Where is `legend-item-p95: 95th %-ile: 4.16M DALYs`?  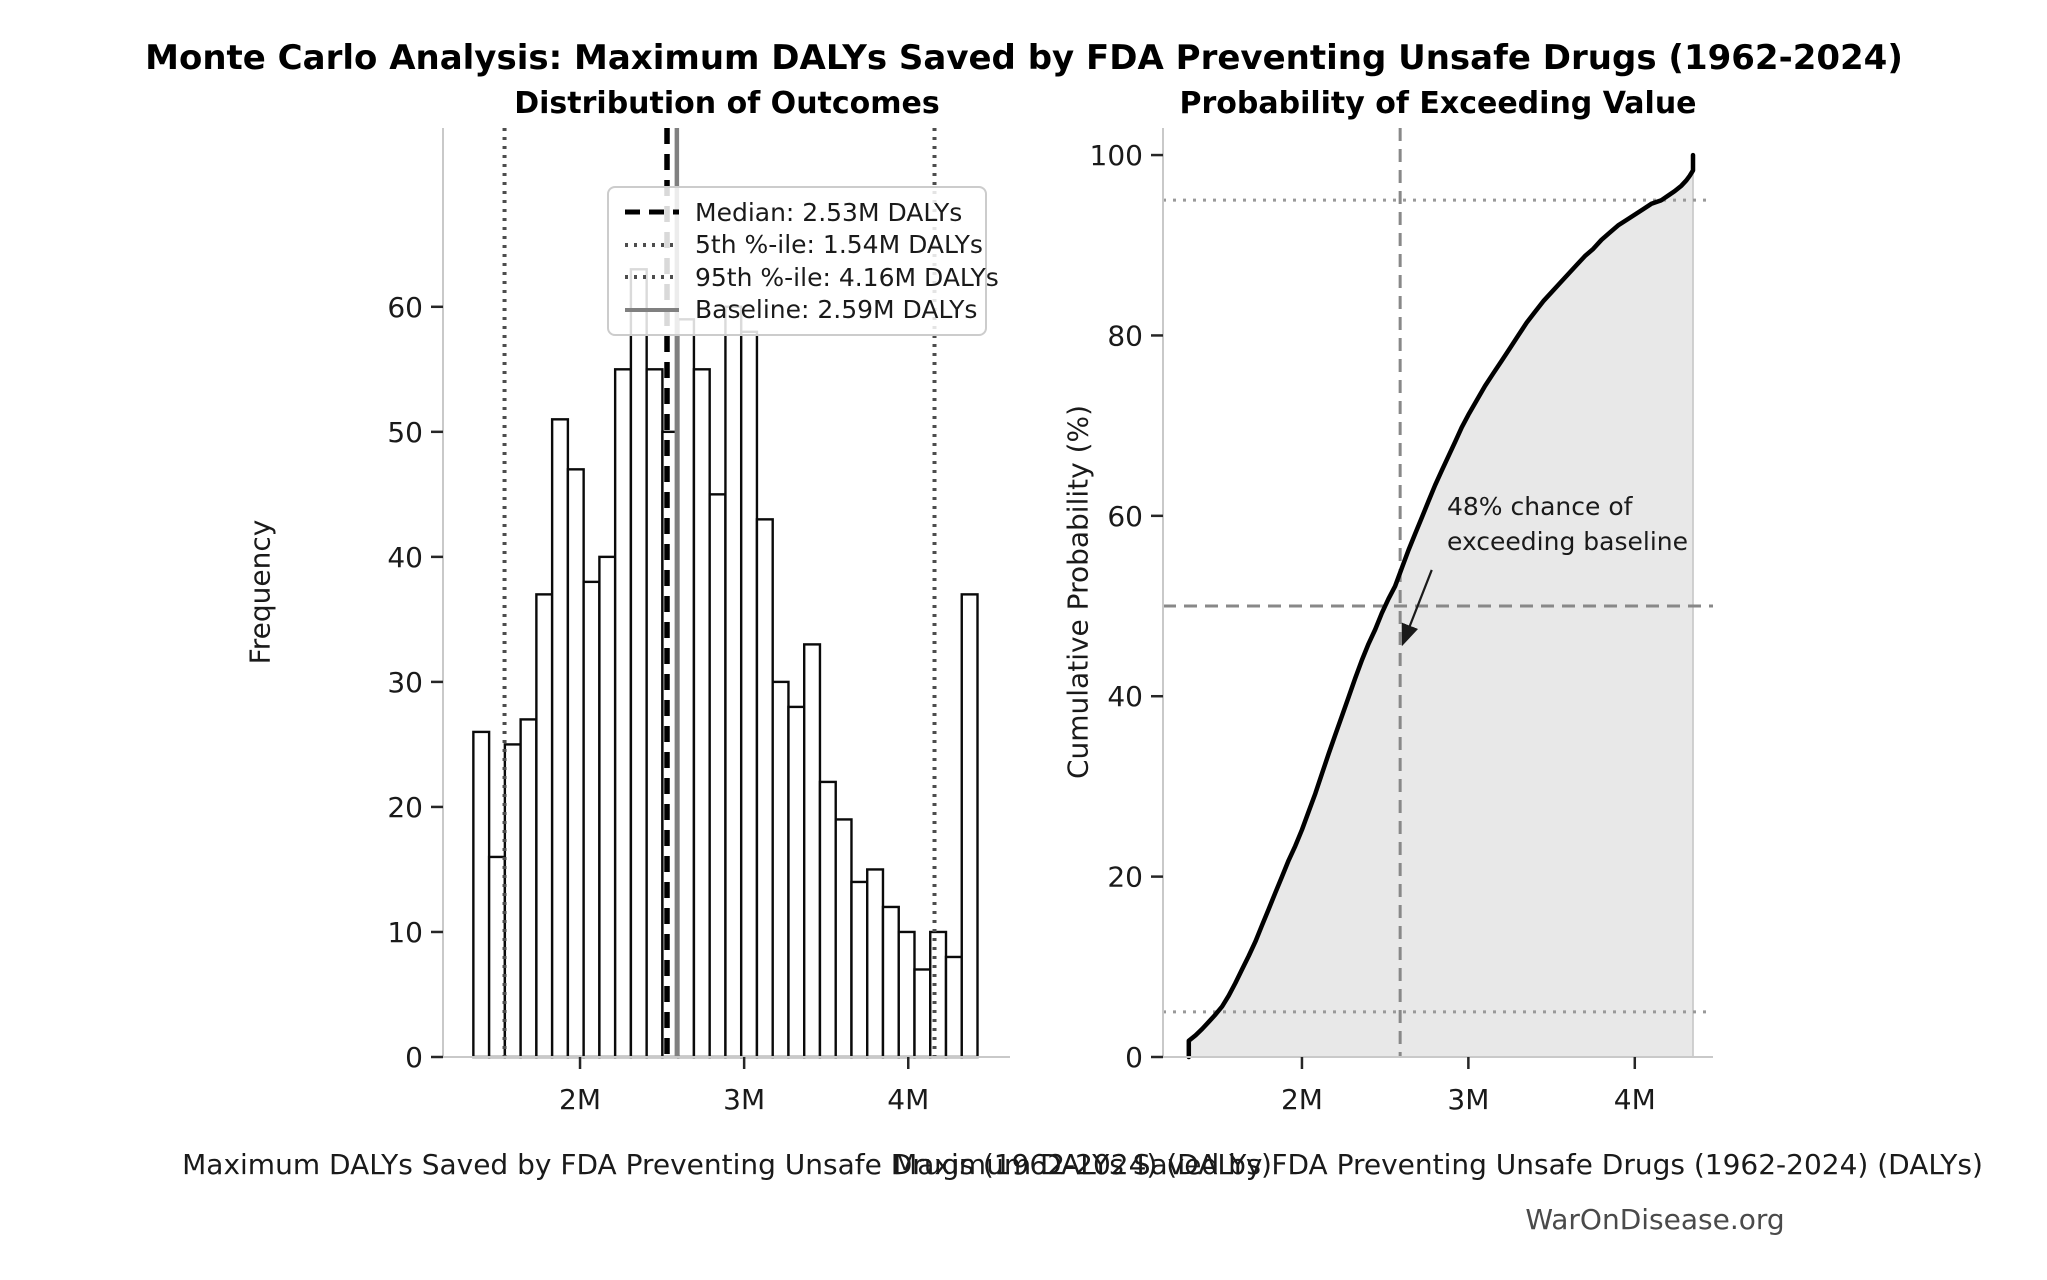
legend-item-p95: 95th %-ile: 4.16M DALYs is located at coordinates (811, 277).